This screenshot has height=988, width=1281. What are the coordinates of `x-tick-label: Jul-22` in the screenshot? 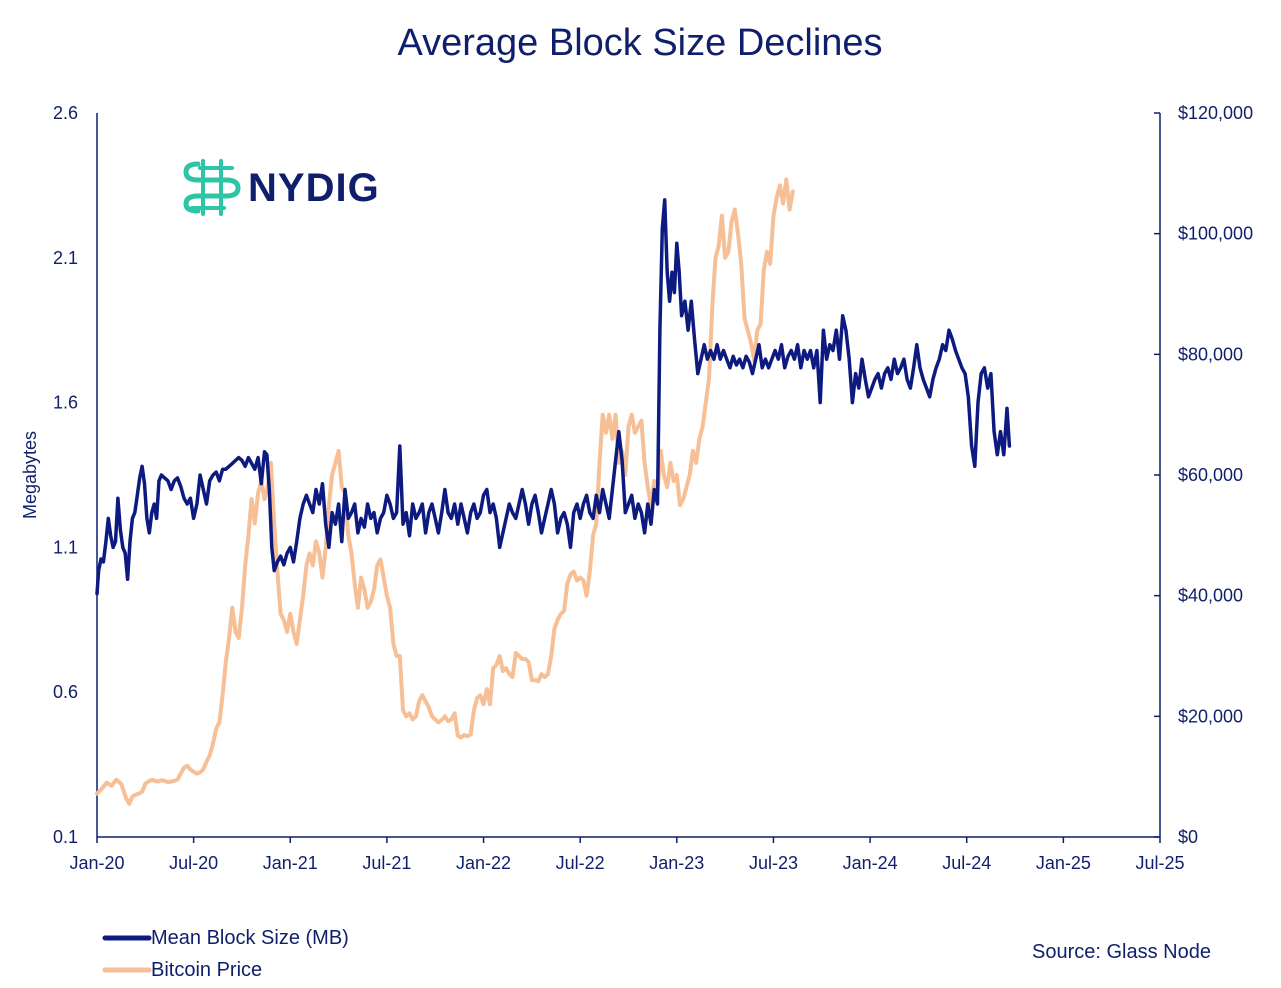 It's located at (580, 863).